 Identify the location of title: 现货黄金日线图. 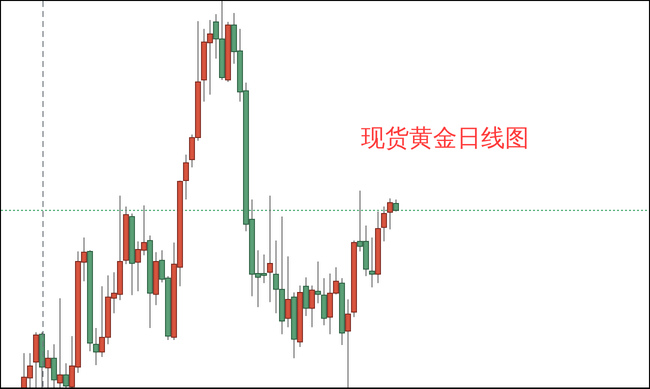
(445, 138).